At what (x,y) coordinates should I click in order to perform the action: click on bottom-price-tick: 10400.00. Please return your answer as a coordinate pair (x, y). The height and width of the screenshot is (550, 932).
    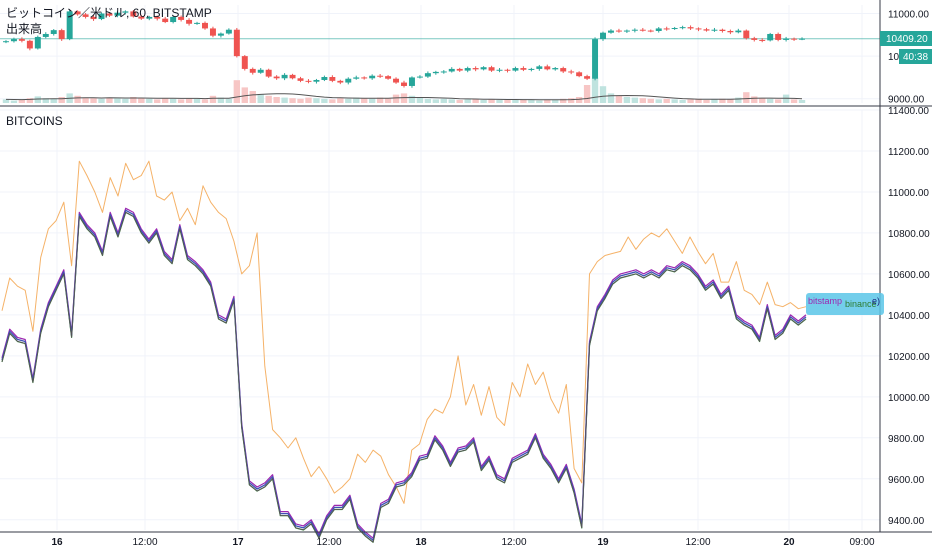
    Looking at the image, I should click on (909, 316).